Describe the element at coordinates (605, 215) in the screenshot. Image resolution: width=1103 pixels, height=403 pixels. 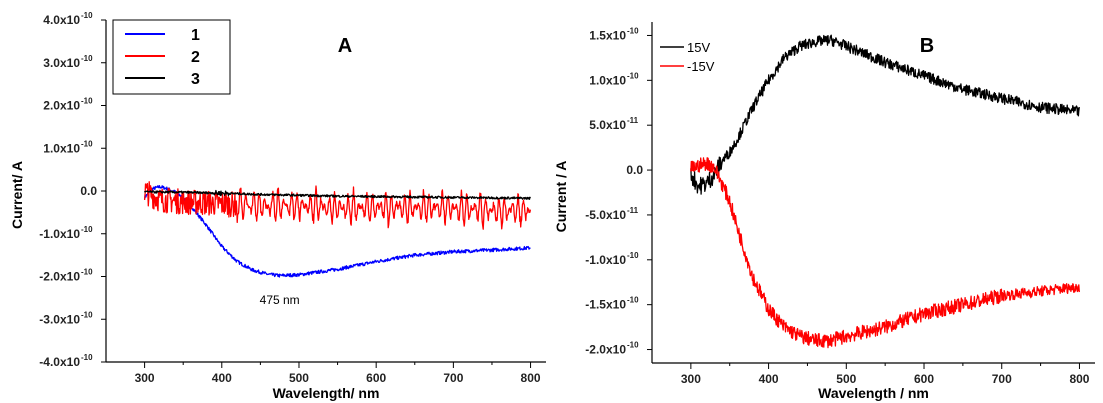
I see `y-tick-label: -5.0x10` at that location.